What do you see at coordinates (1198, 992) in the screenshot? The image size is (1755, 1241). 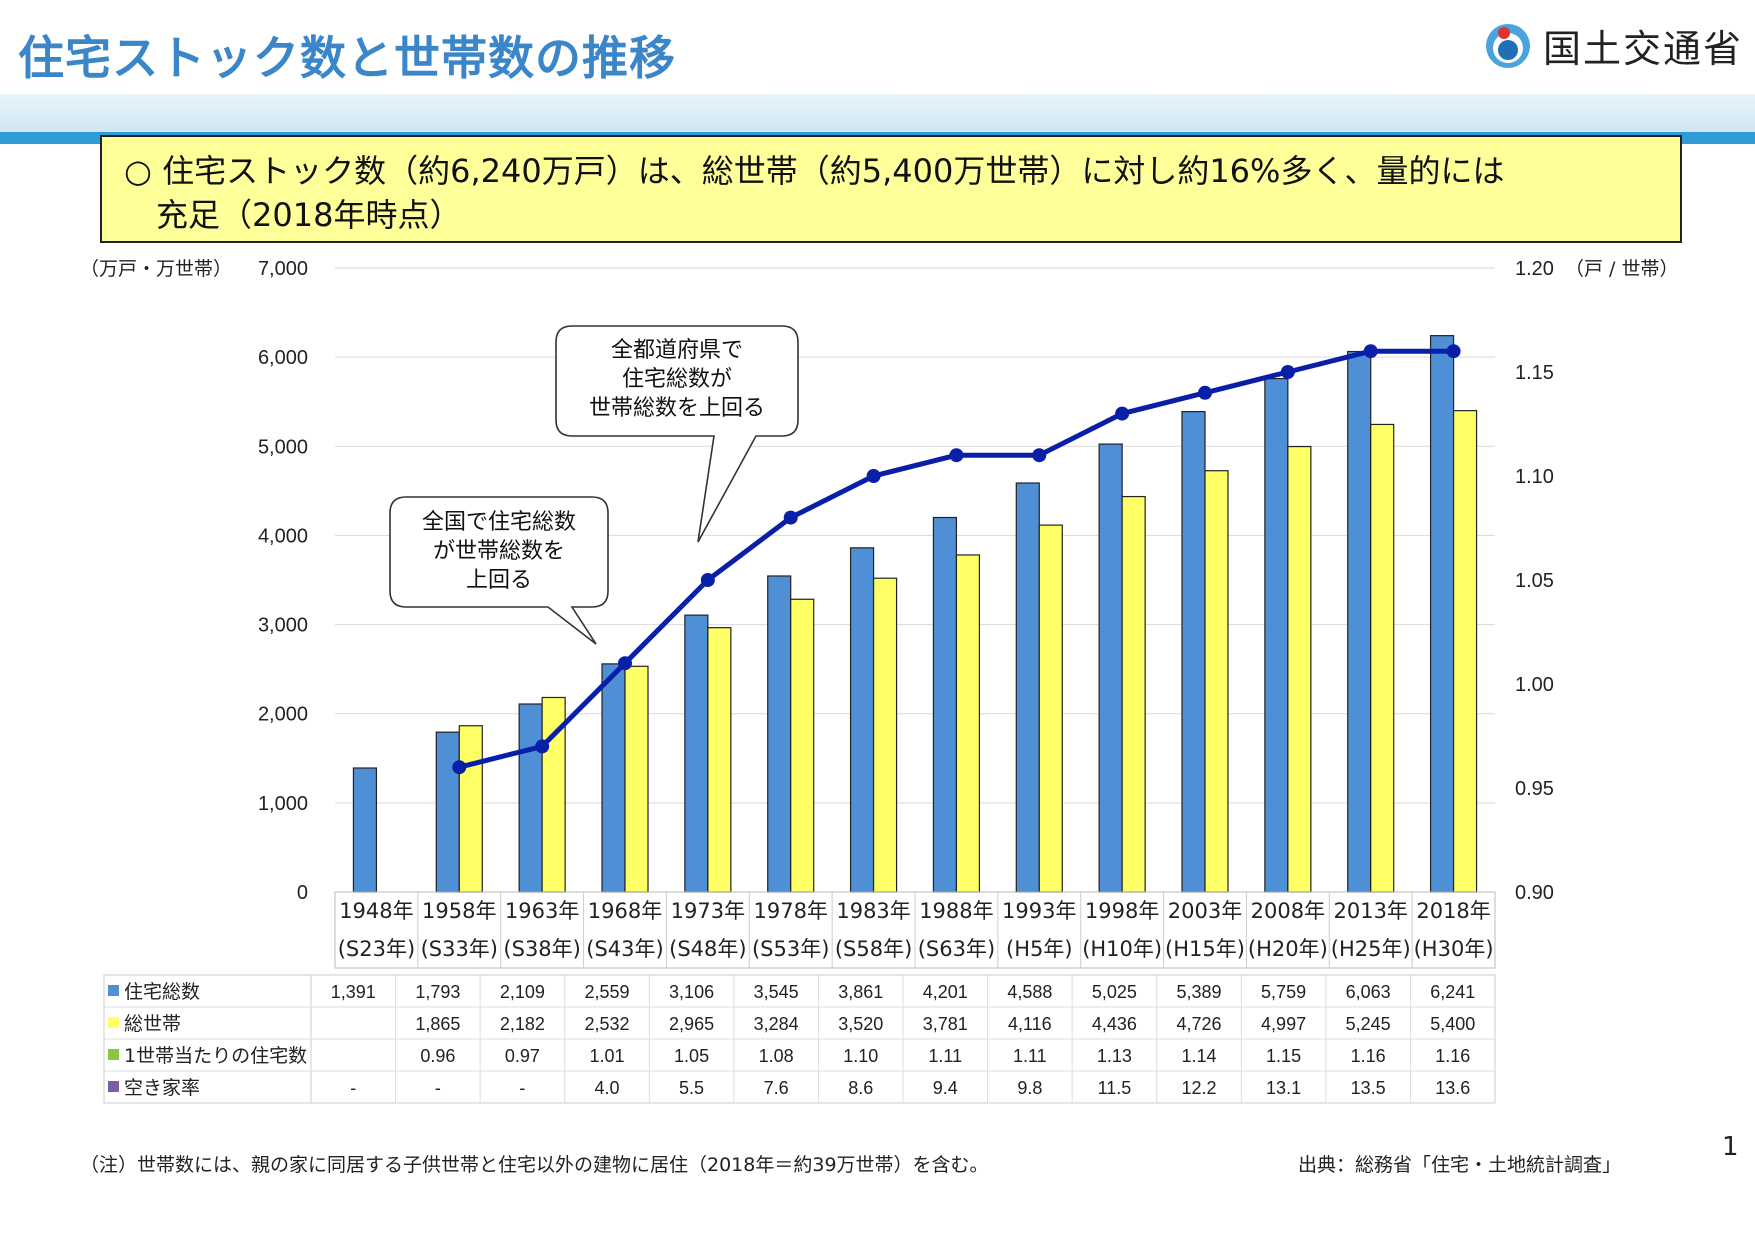 I see `table-cell: 5,389` at bounding box center [1198, 992].